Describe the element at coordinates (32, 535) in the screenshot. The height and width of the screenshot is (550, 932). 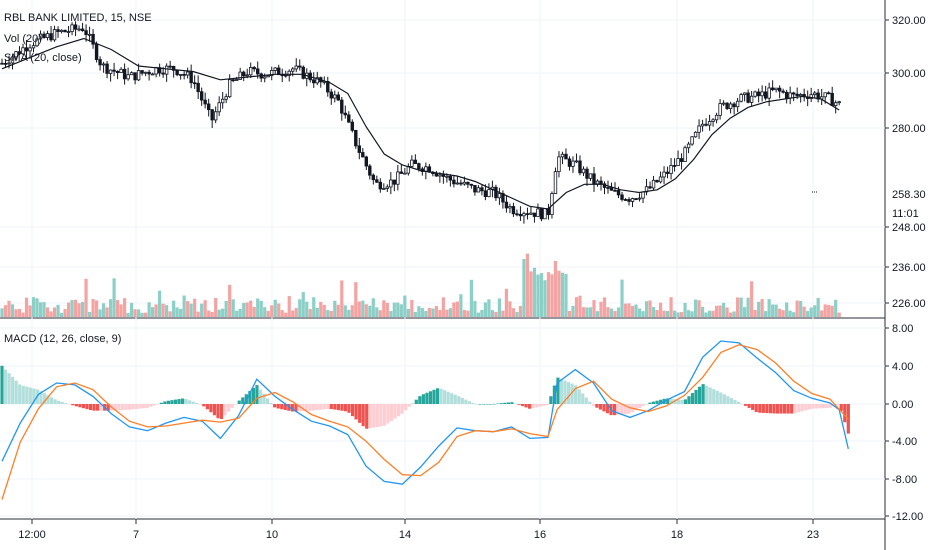
I see `time-tick-label: 12:00` at that location.